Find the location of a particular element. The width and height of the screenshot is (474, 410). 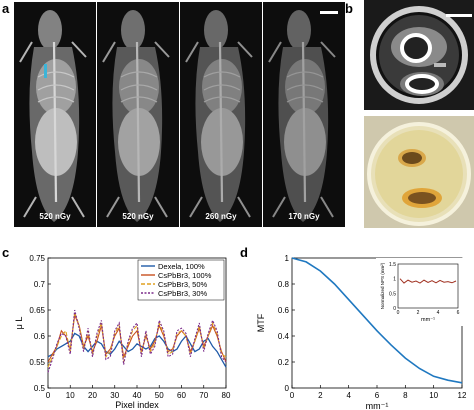

y-tick-label: 0.65 is located at coordinates (37, 310).